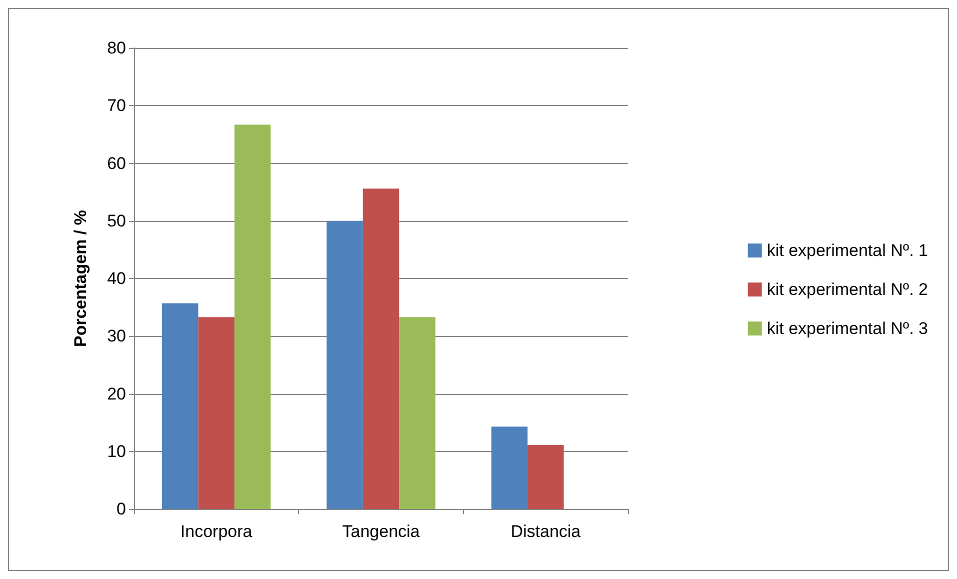  I want to click on legend-label: kit experimental Nº. 1, so click(847, 250).